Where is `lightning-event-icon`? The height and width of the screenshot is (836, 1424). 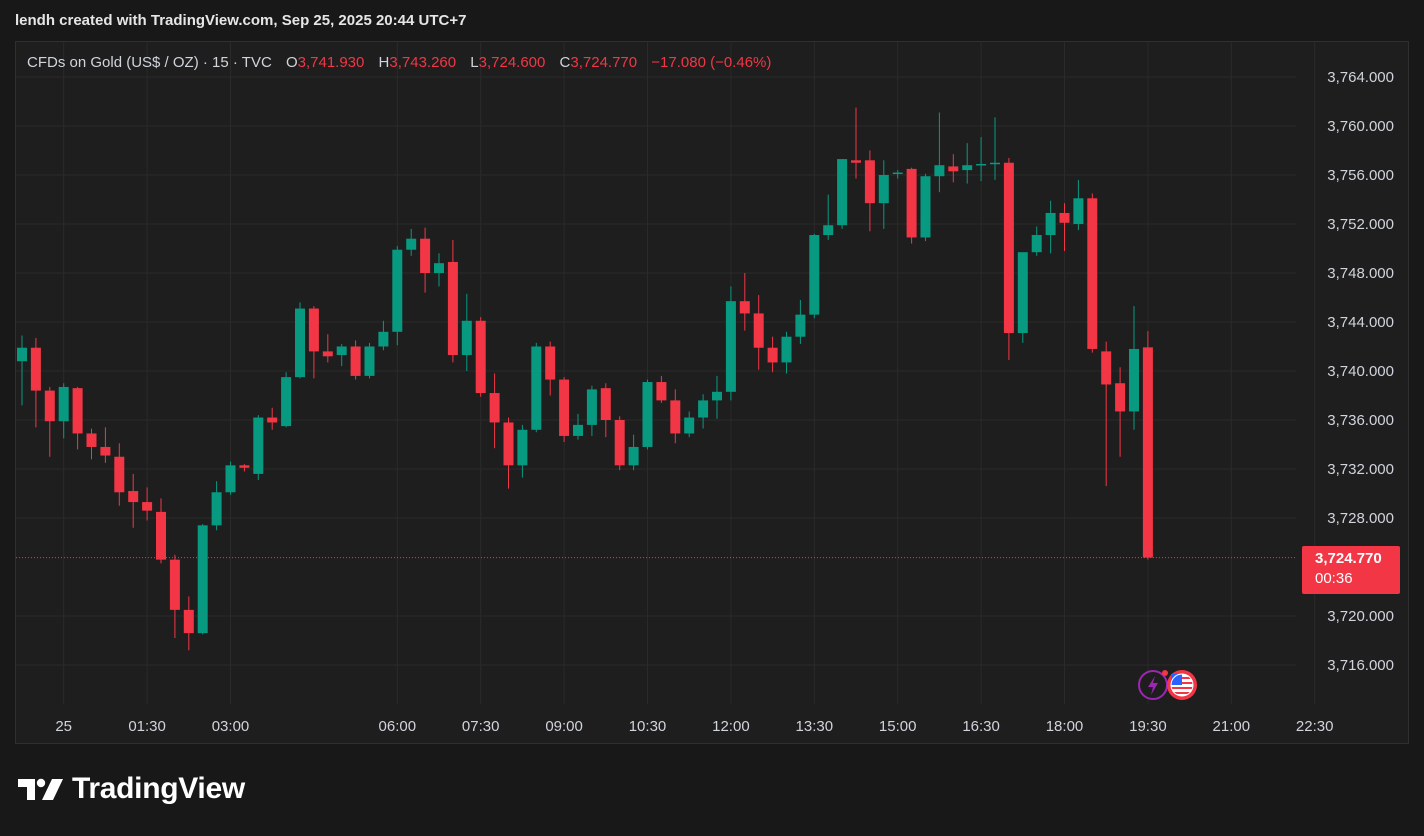
lightning-event-icon is located at coordinates (1153, 685).